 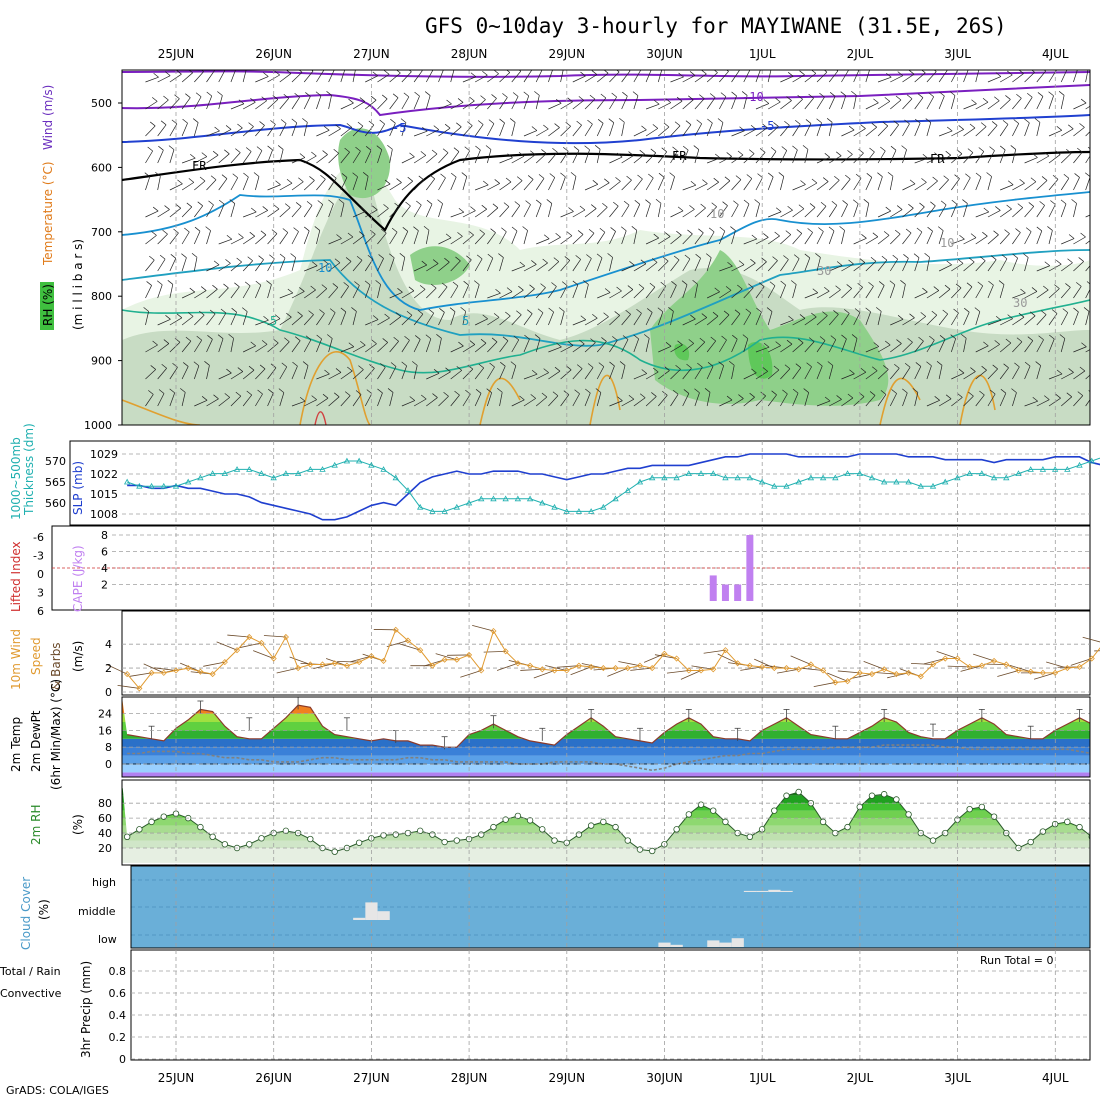 I want to click on temp2m-label-2: 2m DewPt, so click(x=36, y=741).